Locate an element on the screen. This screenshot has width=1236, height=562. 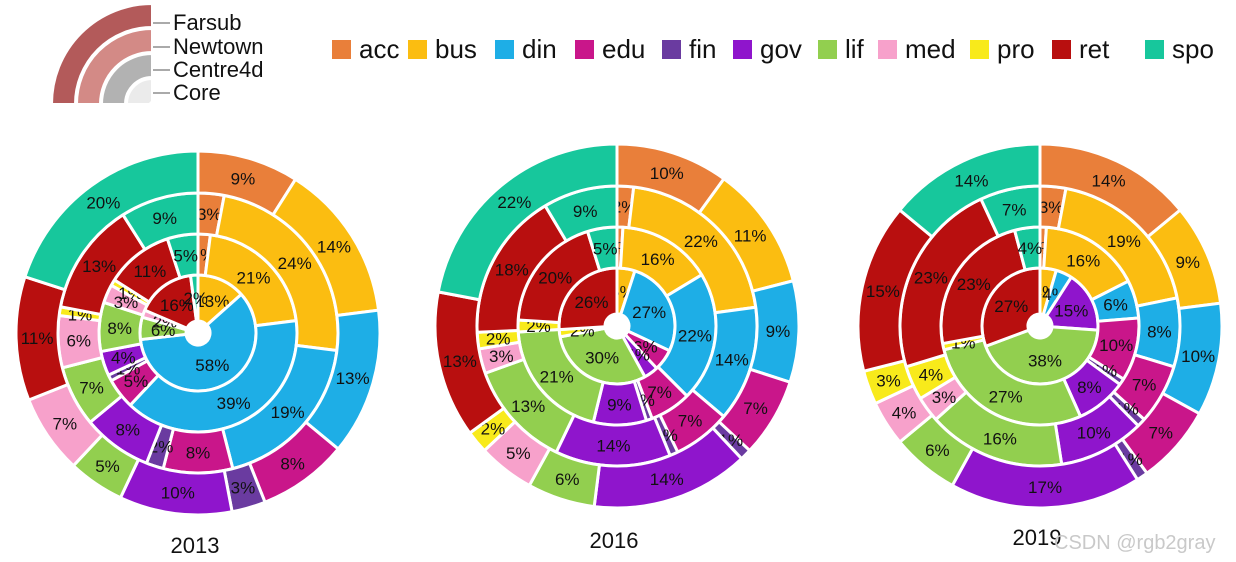
data-label-farsub-ret: 15% is located at coordinates (883, 291).